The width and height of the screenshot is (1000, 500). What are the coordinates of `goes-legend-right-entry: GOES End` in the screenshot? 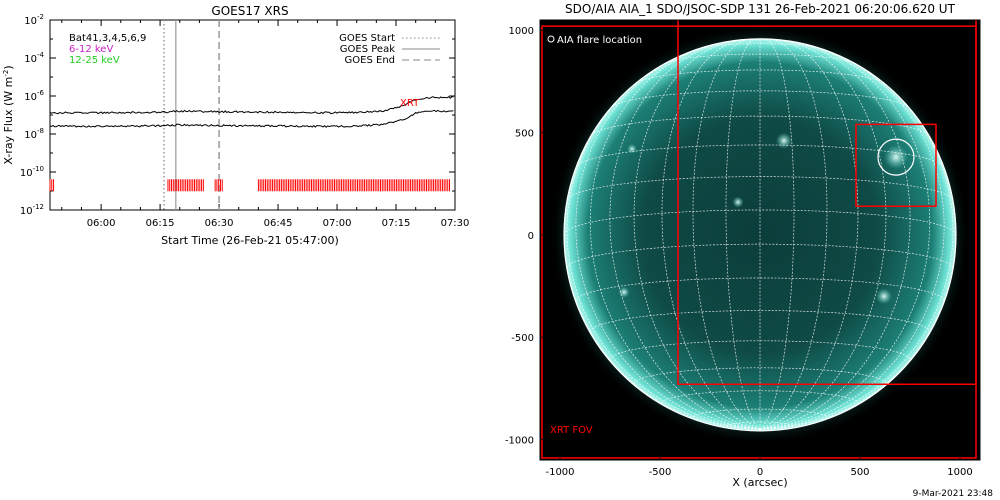 It's located at (370, 60).